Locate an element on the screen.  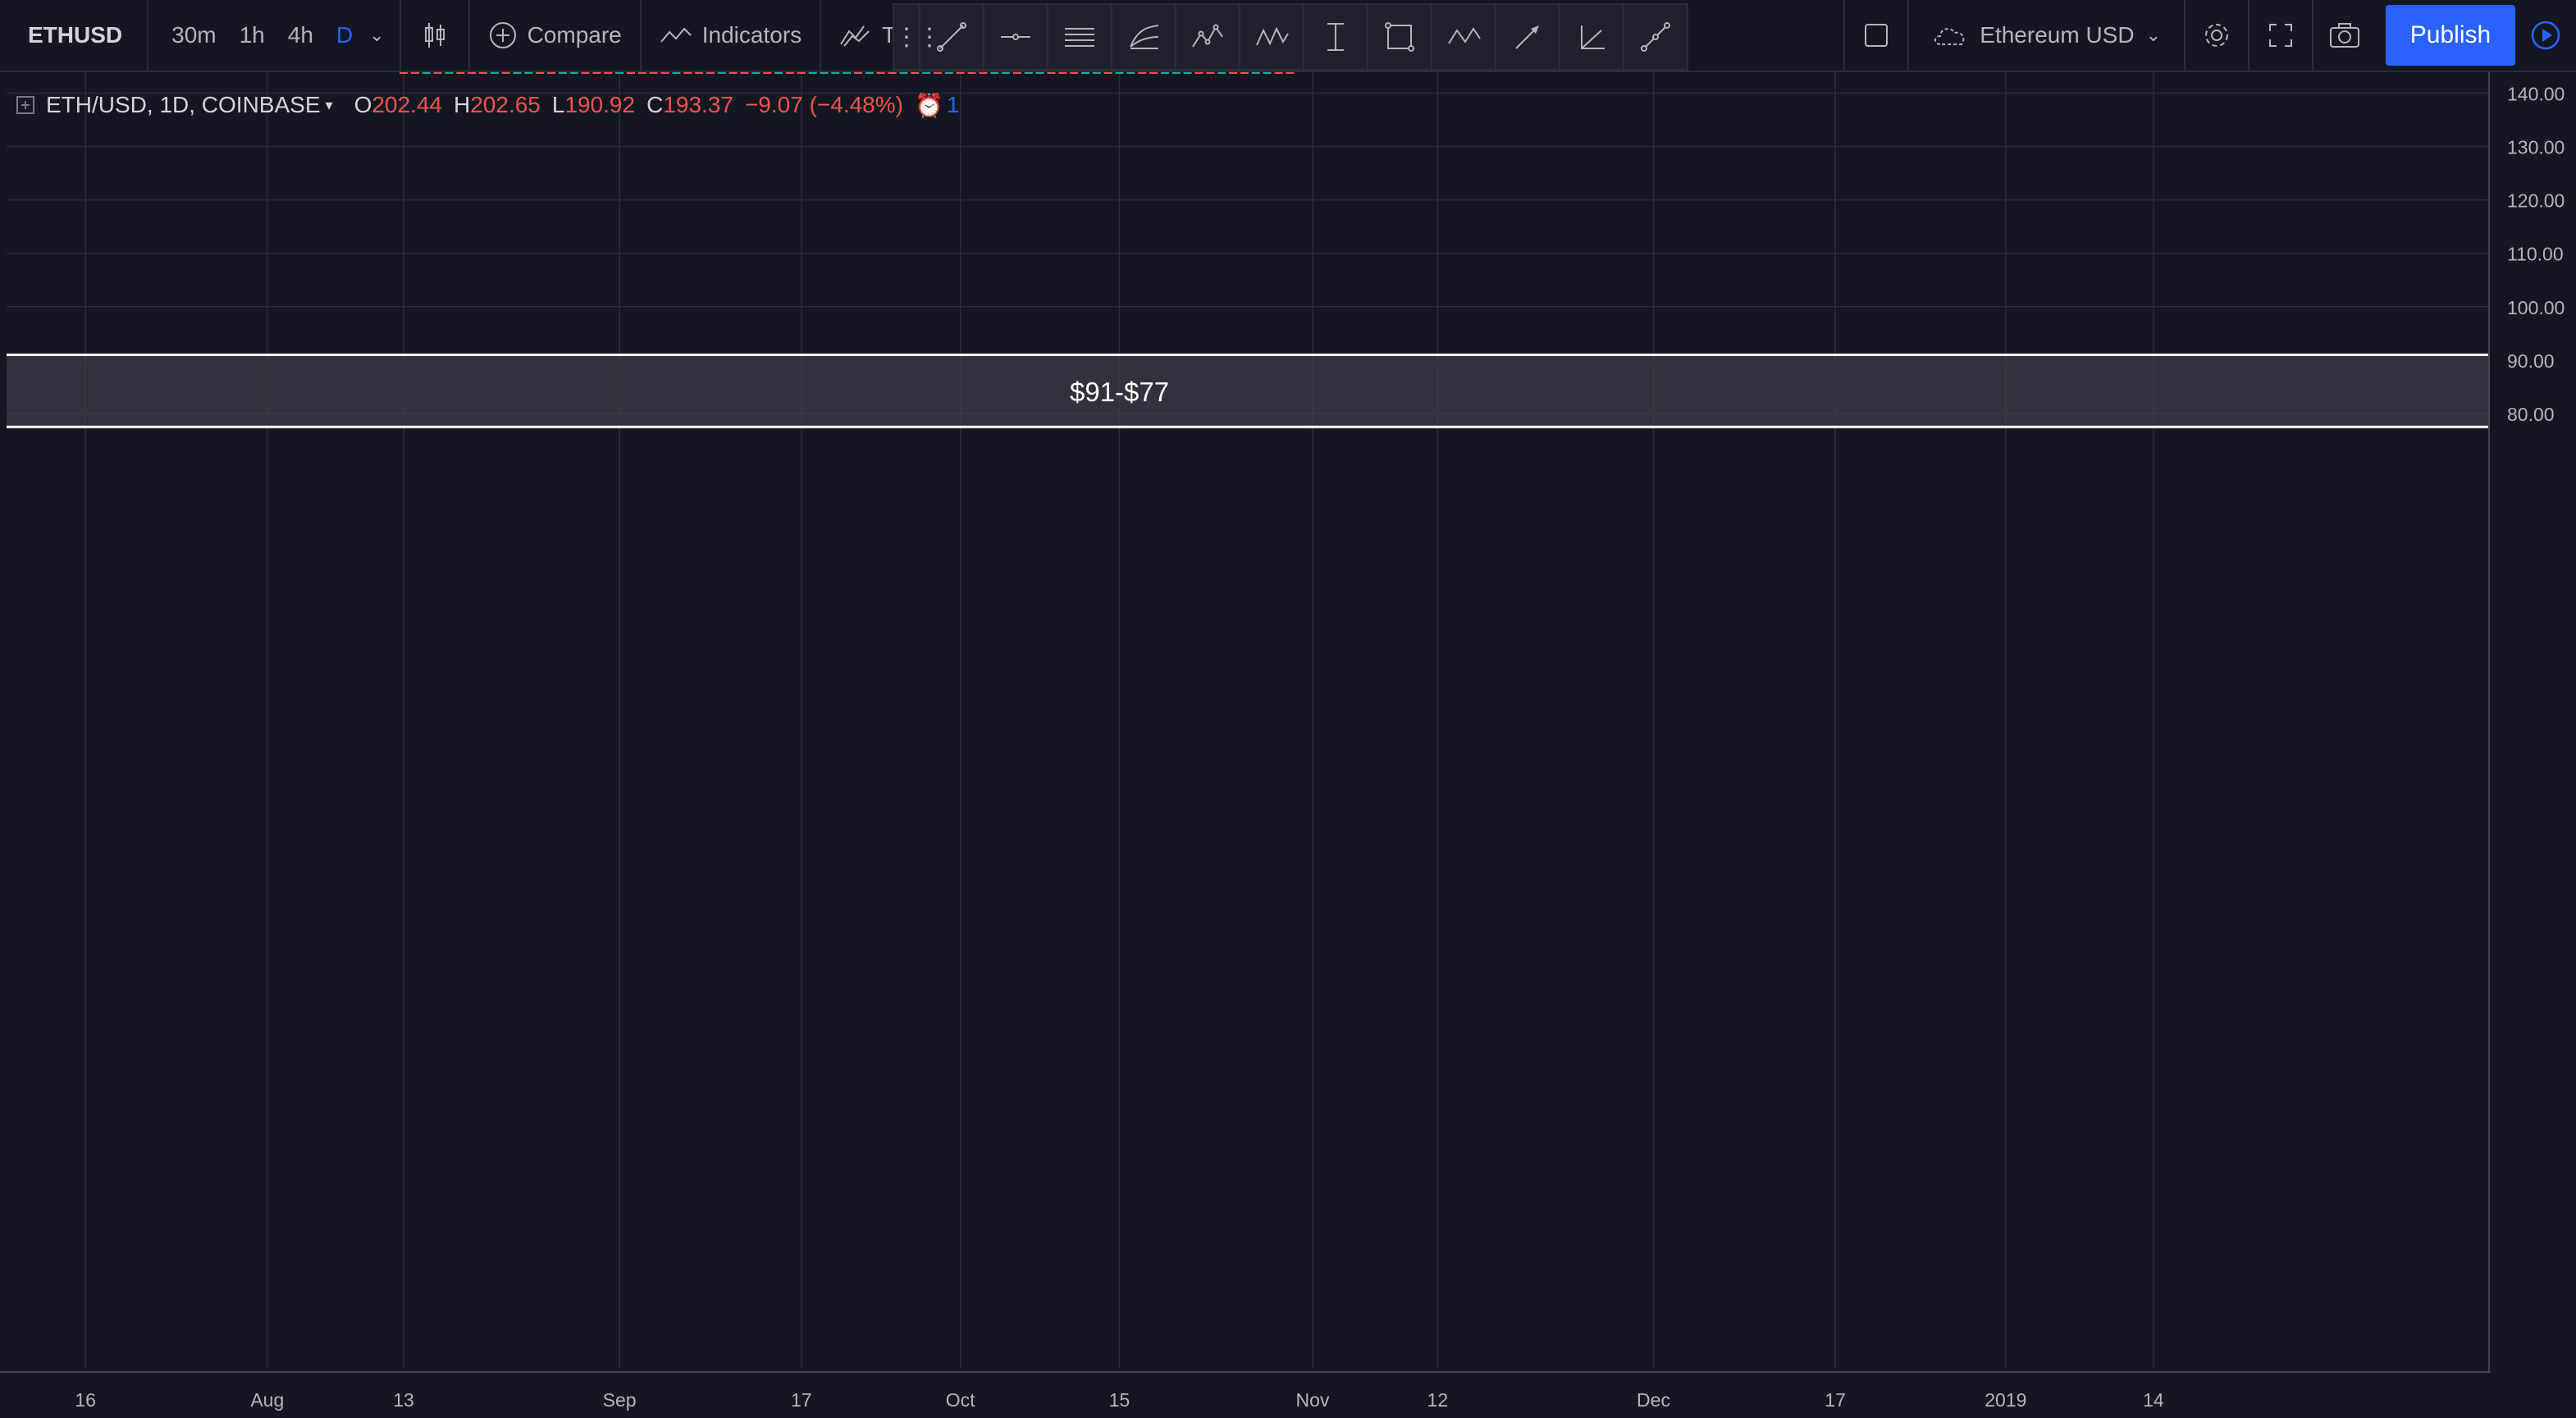
price-range-tool is located at coordinates (1335, 37).